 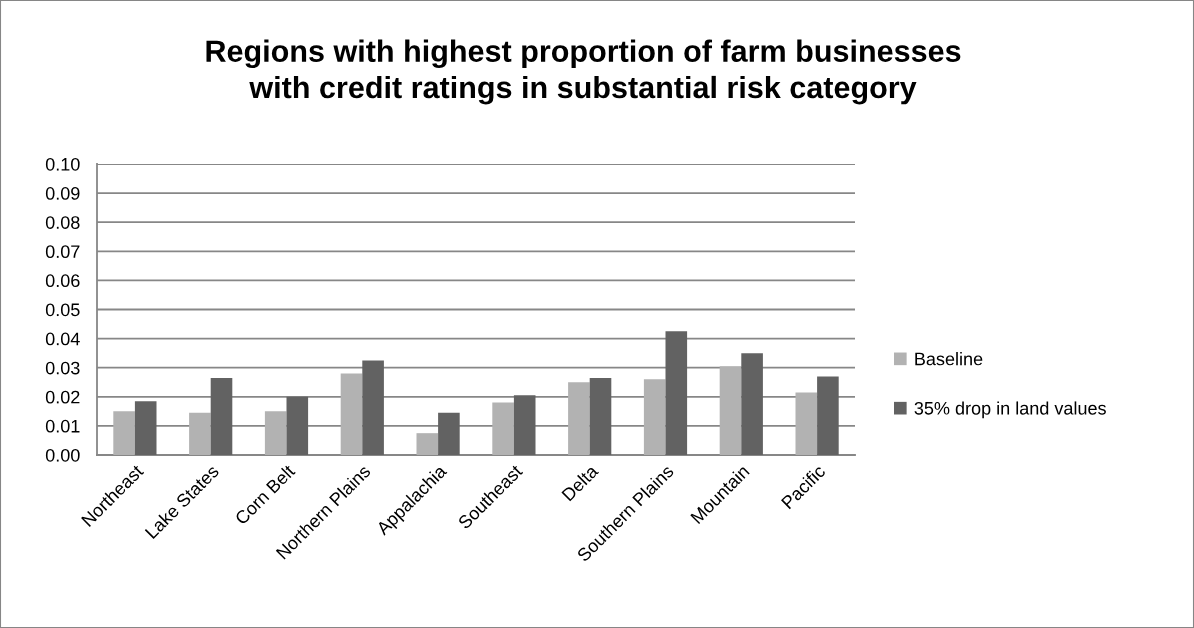 I want to click on y-tick-label: 0.02, so click(x=62, y=397).